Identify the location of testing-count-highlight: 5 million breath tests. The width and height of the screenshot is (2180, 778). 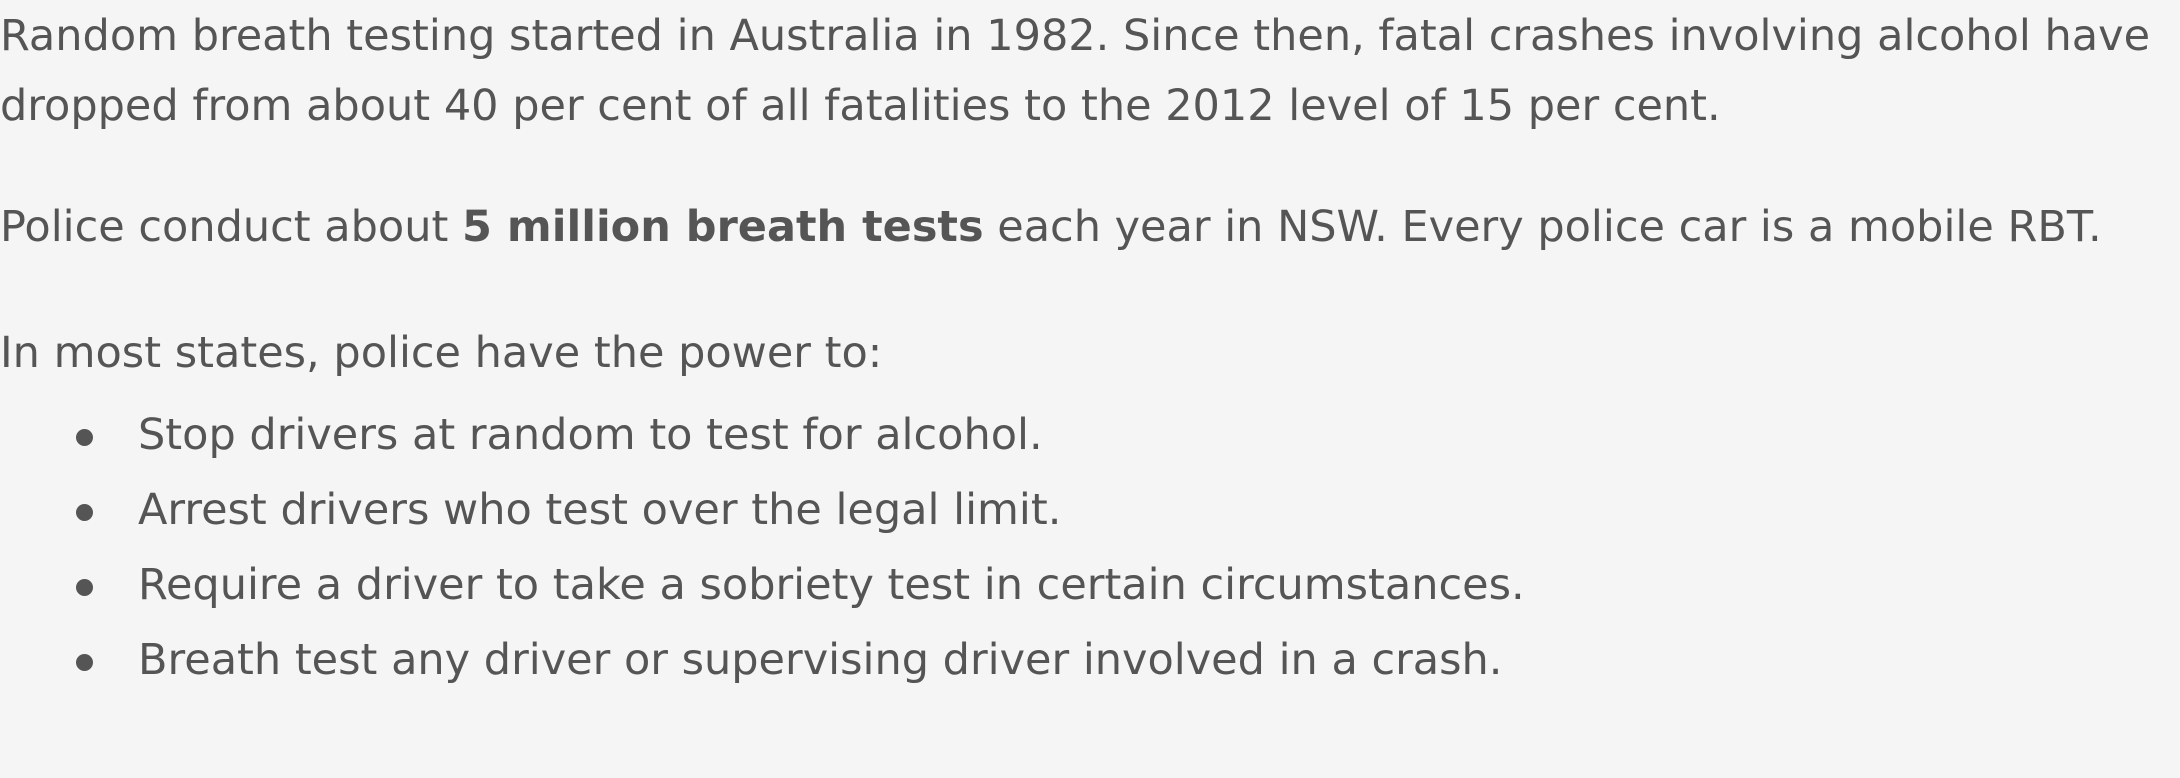
(723, 227).